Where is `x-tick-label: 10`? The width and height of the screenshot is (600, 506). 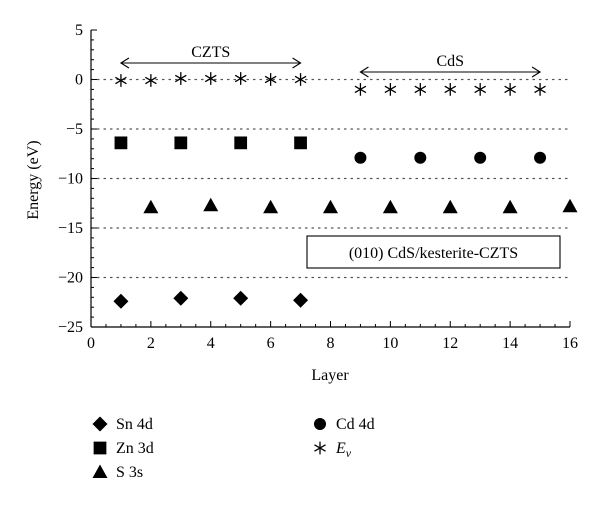
x-tick-label: 10 is located at coordinates (390, 343).